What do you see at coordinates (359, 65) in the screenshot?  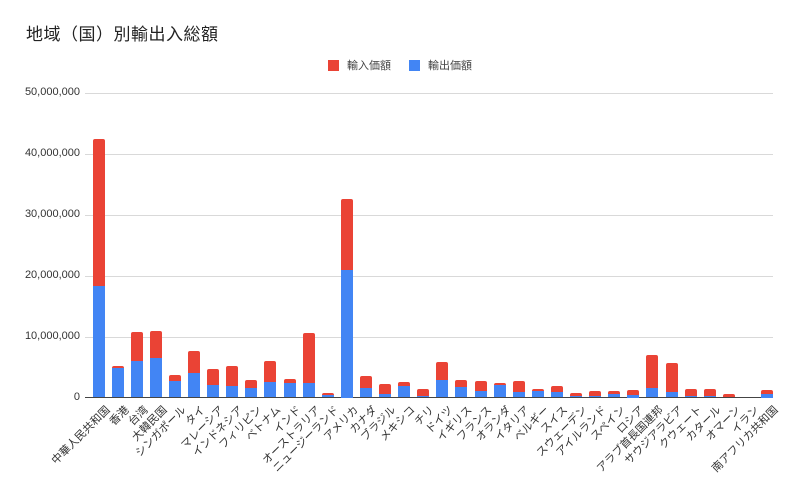 I see `legend-item-import: 輸入価額` at bounding box center [359, 65].